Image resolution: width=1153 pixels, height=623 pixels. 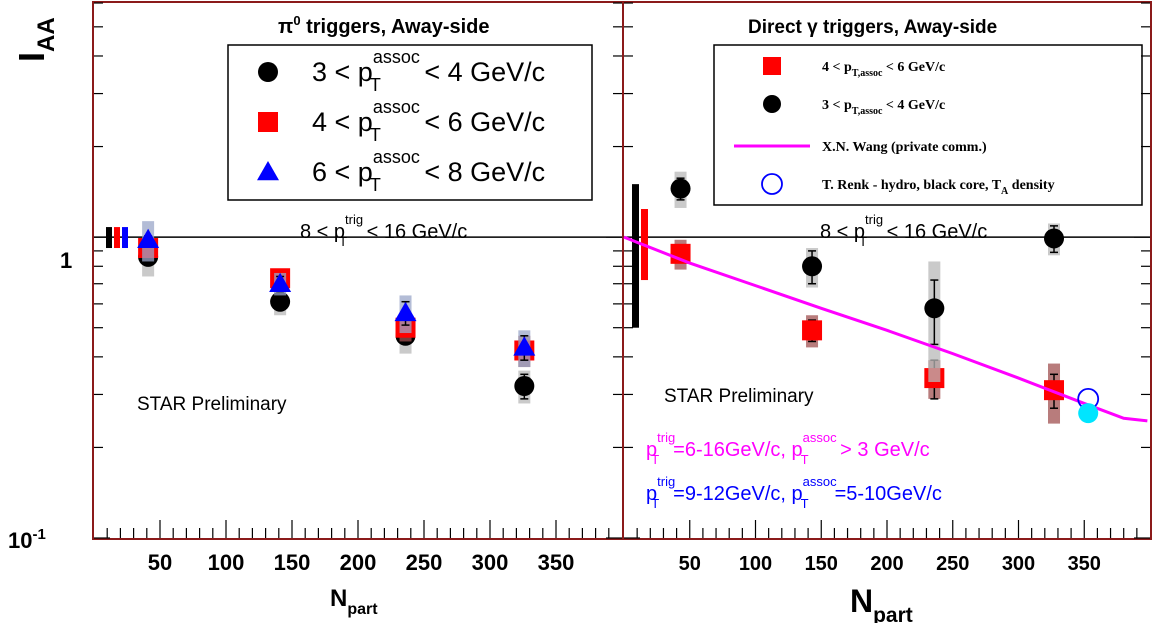 I want to click on right-x-tick-label: 50, so click(x=690, y=564).